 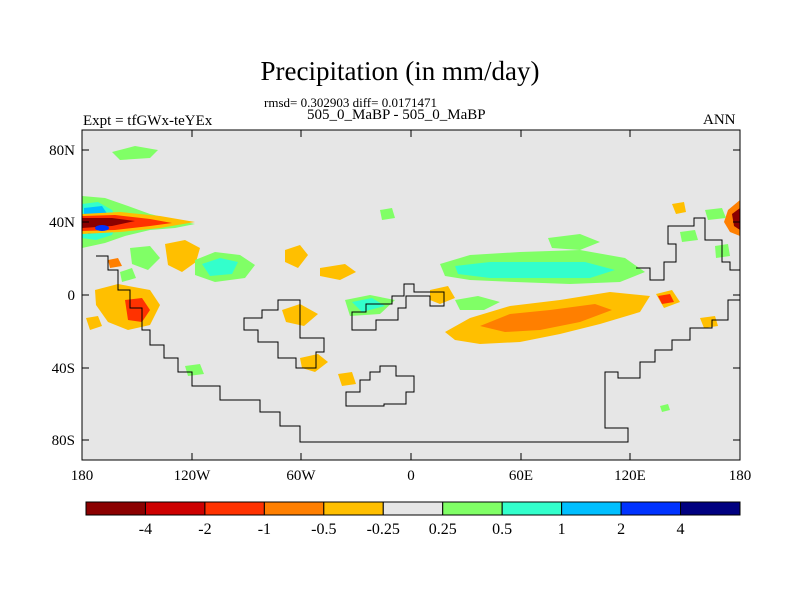 What do you see at coordinates (546, 318) in the screenshot?
I see `contour-sp-darkorange` at bounding box center [546, 318].